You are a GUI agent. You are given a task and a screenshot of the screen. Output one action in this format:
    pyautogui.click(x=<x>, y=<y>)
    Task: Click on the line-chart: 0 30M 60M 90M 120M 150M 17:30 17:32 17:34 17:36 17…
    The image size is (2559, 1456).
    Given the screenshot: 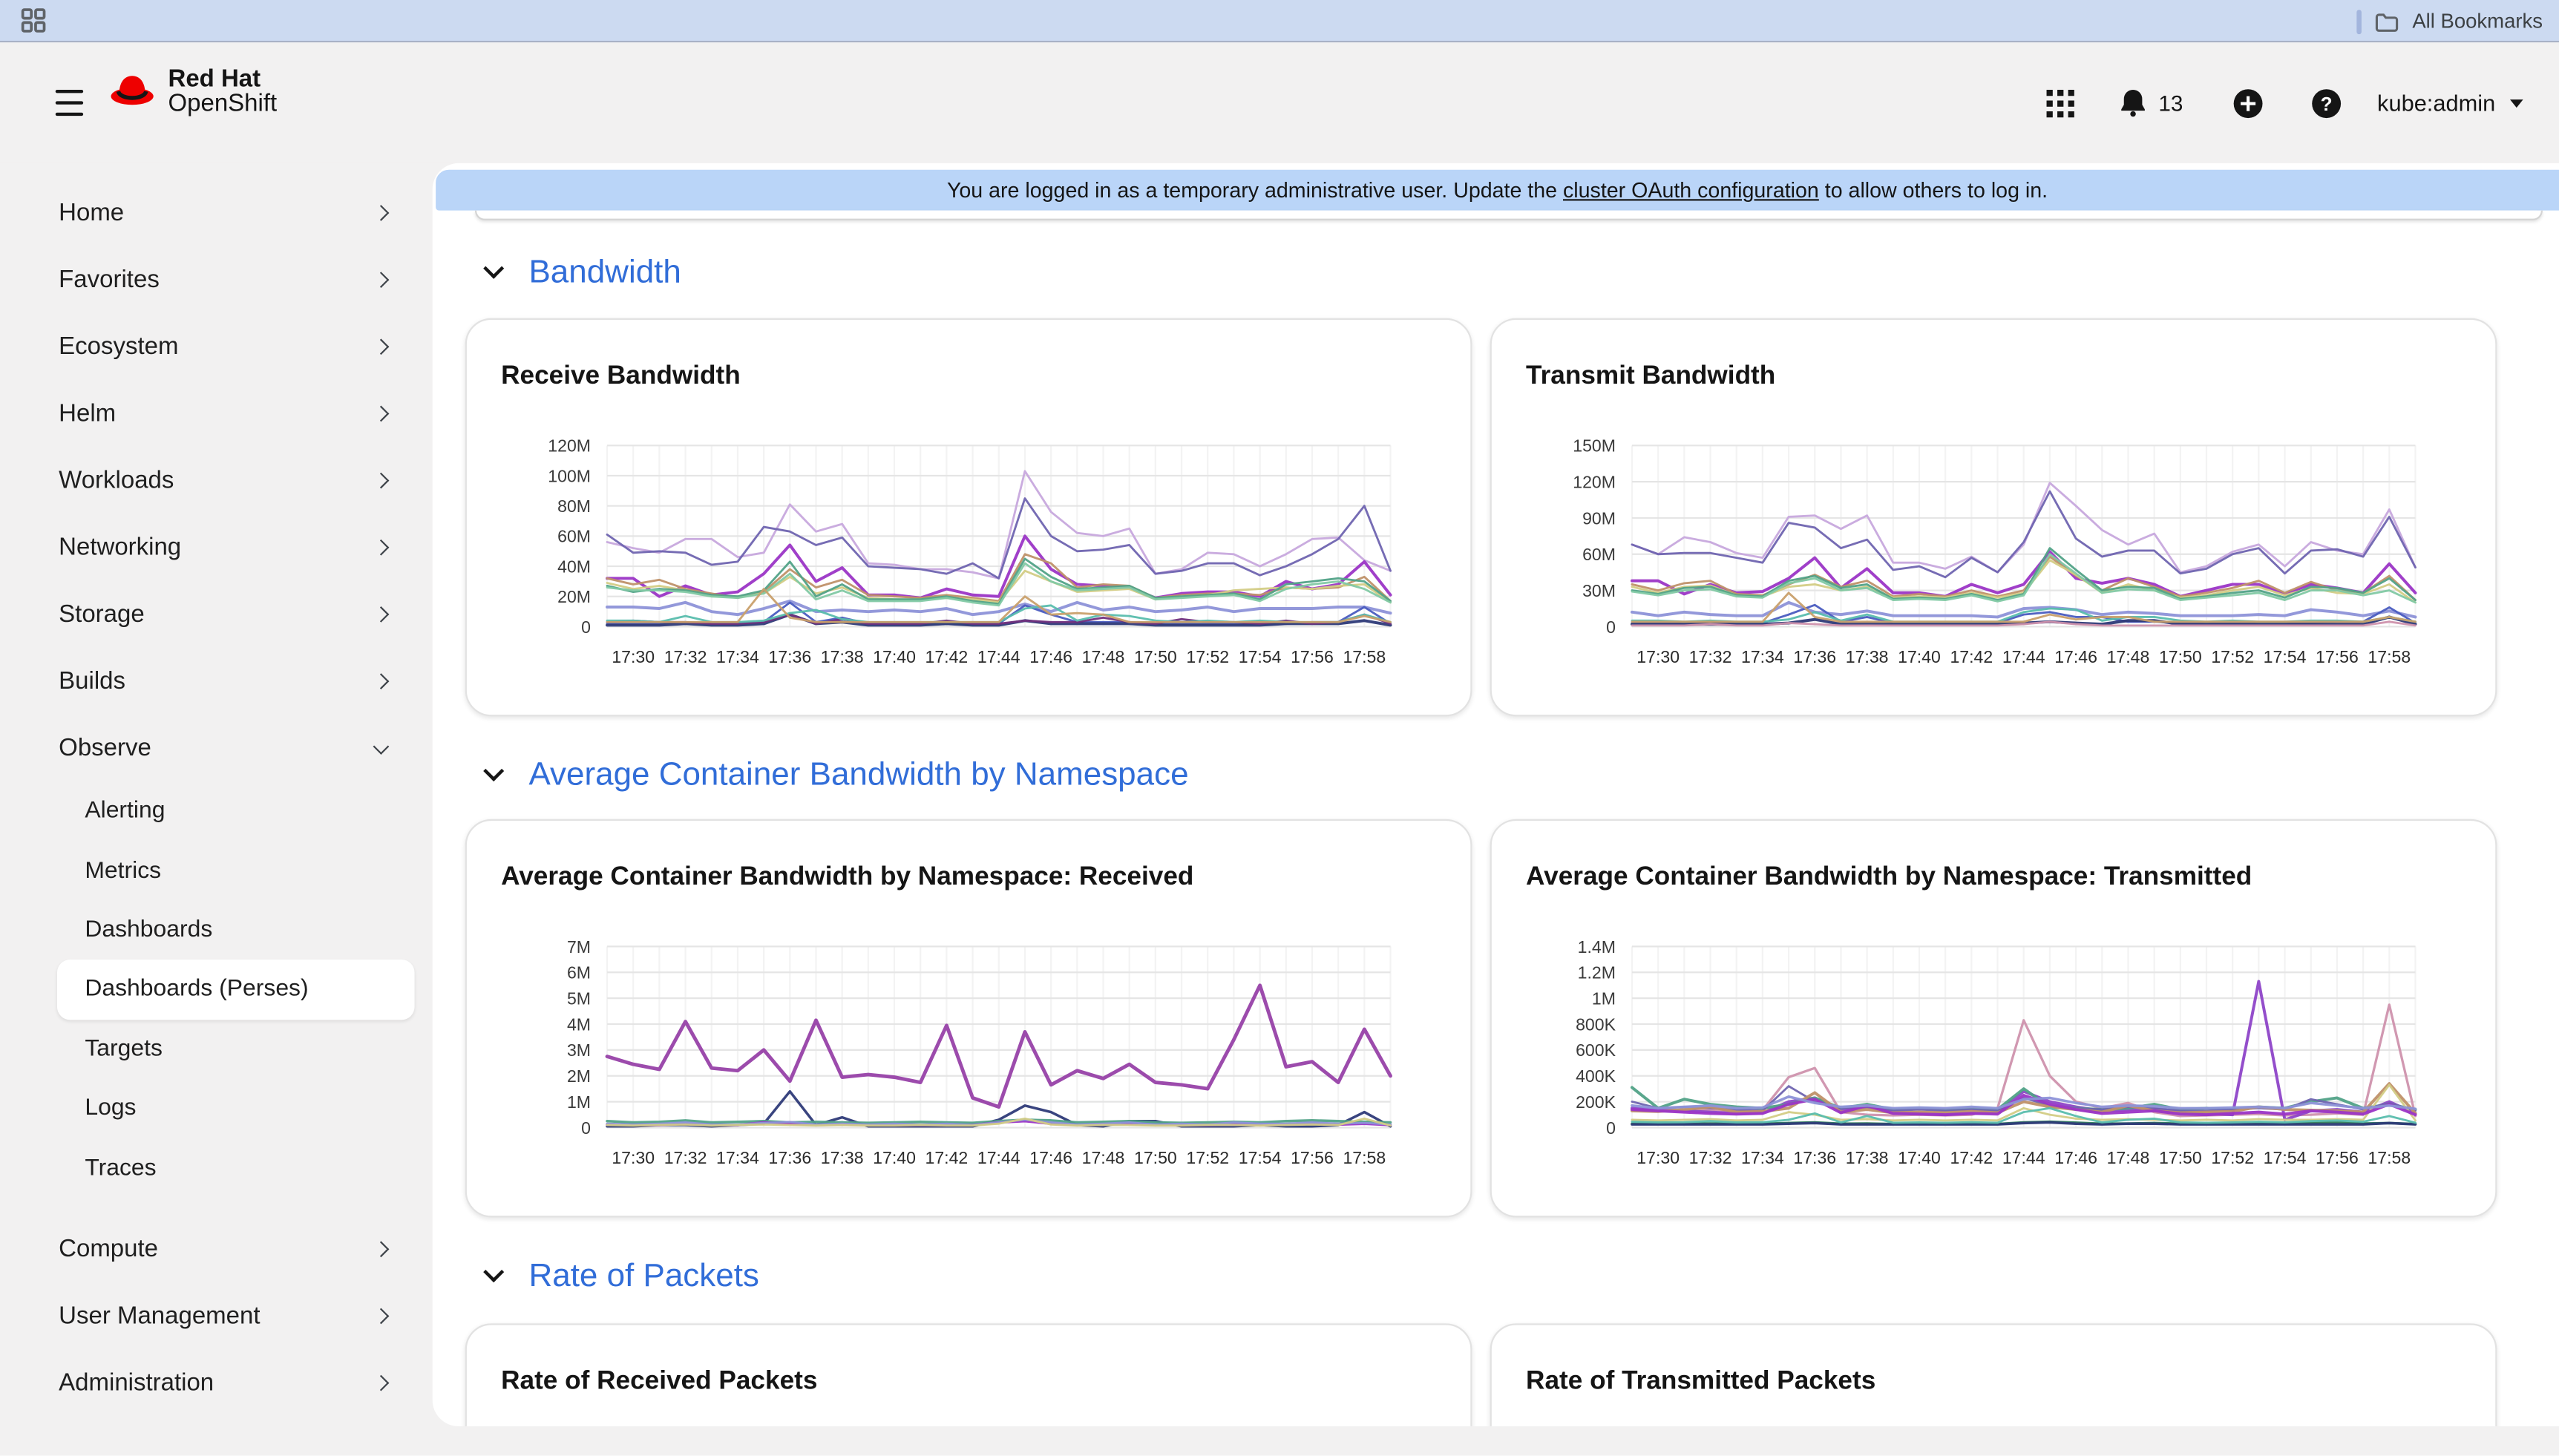 What is the action you would take?
    pyautogui.click(x=1985, y=556)
    